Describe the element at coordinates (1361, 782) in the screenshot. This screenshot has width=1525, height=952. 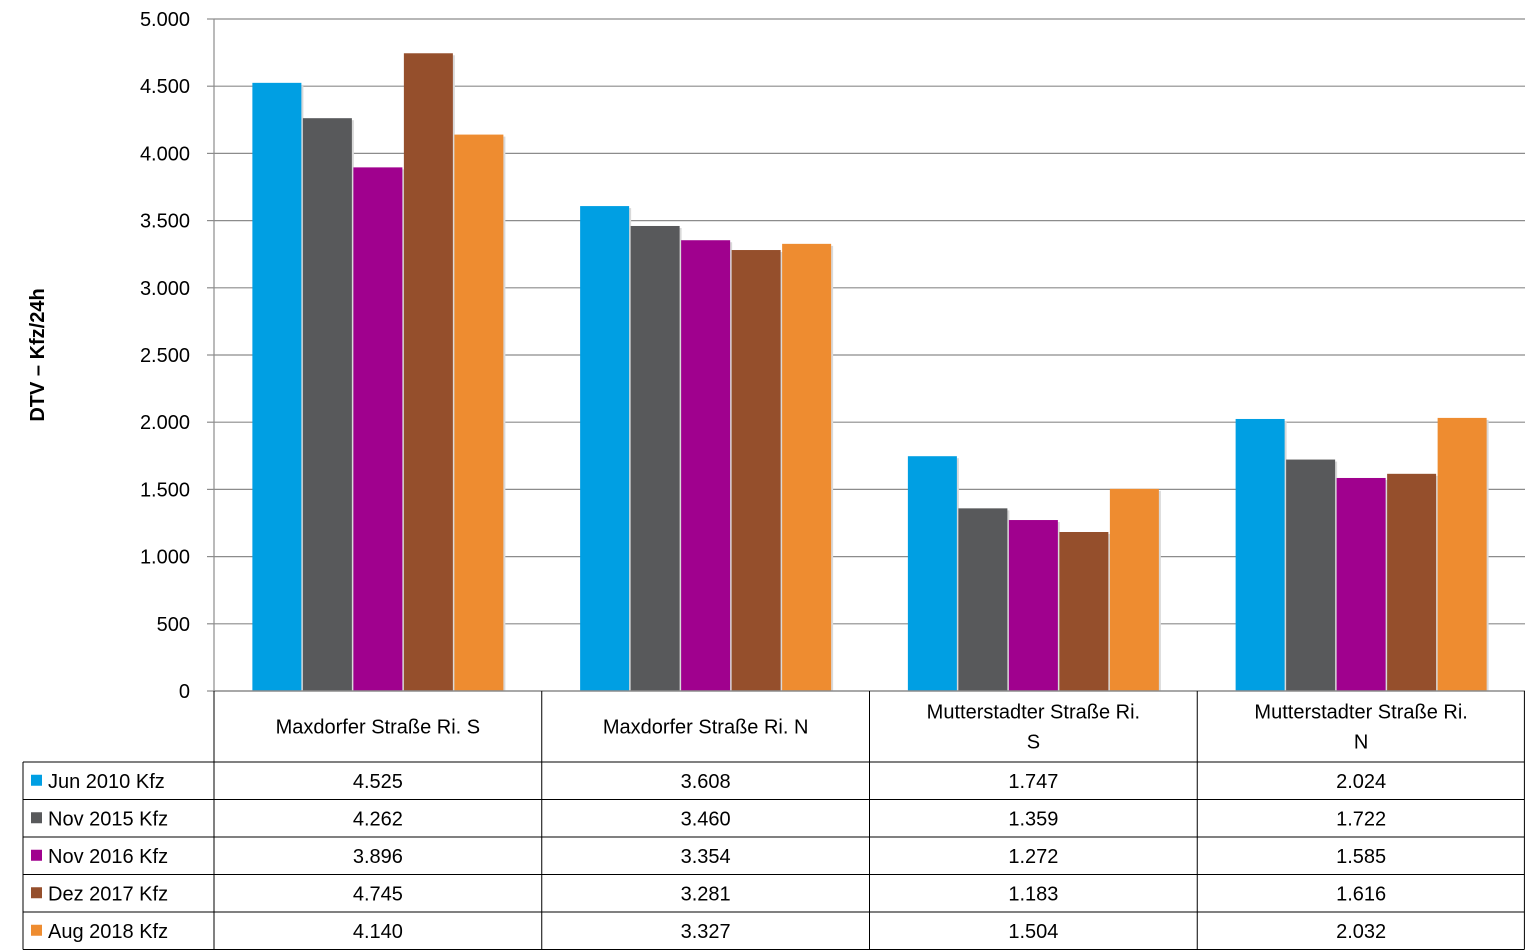
I see `table-cell-value: 2.024` at that location.